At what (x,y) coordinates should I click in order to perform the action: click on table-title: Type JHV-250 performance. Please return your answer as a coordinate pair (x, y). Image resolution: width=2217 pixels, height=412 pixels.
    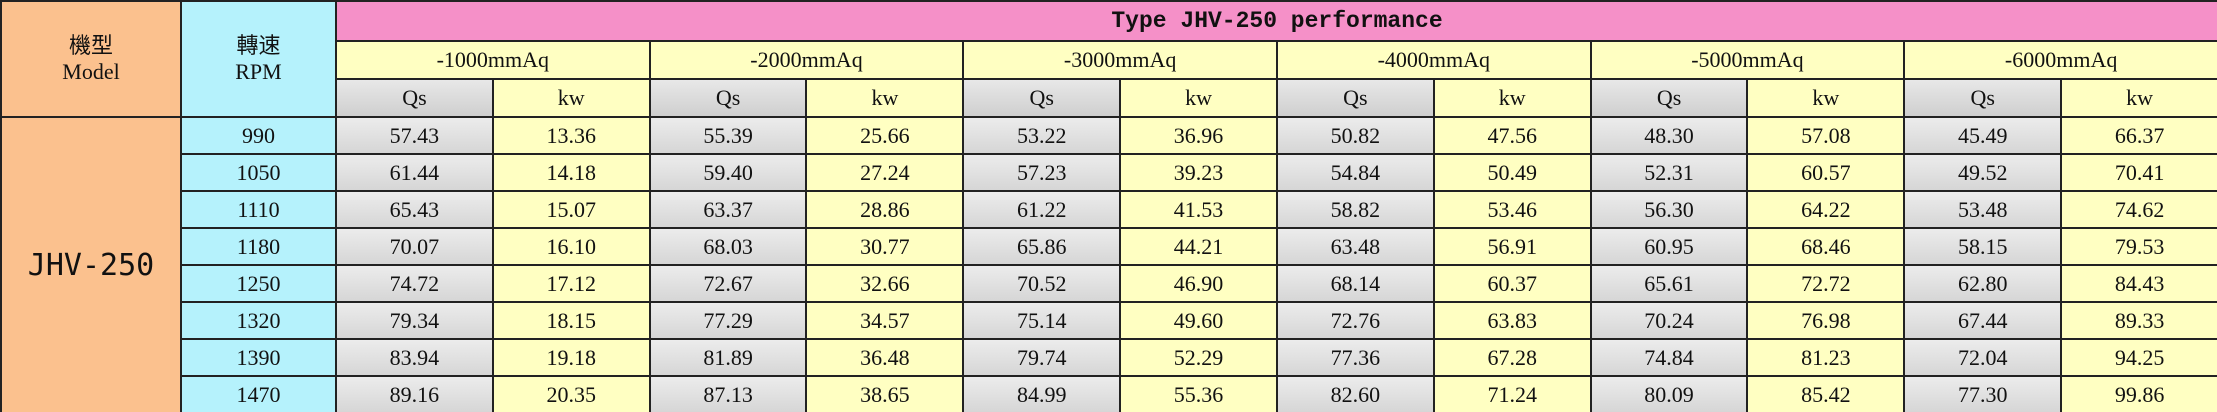
    Looking at the image, I should click on (1275, 21).